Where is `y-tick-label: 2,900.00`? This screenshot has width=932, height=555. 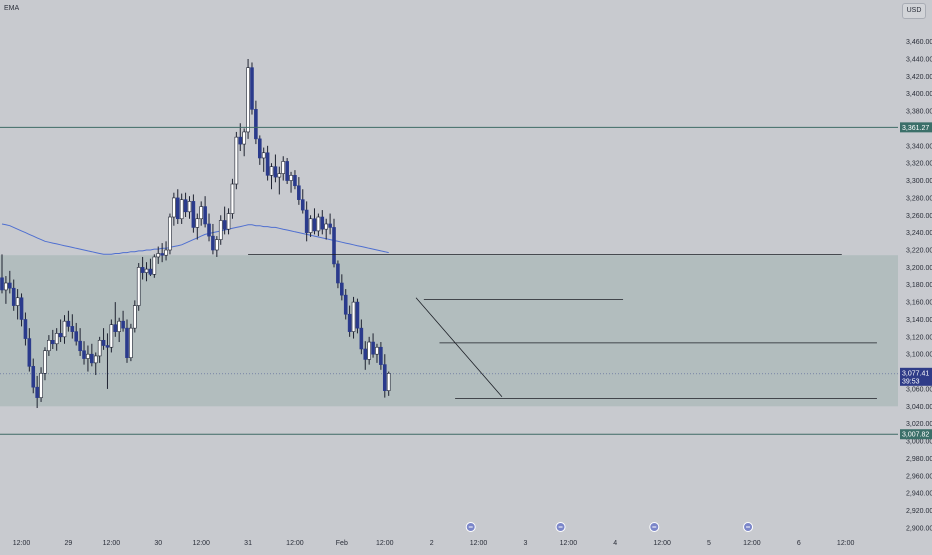
y-tick-label: 2,900.00 is located at coordinates (919, 528).